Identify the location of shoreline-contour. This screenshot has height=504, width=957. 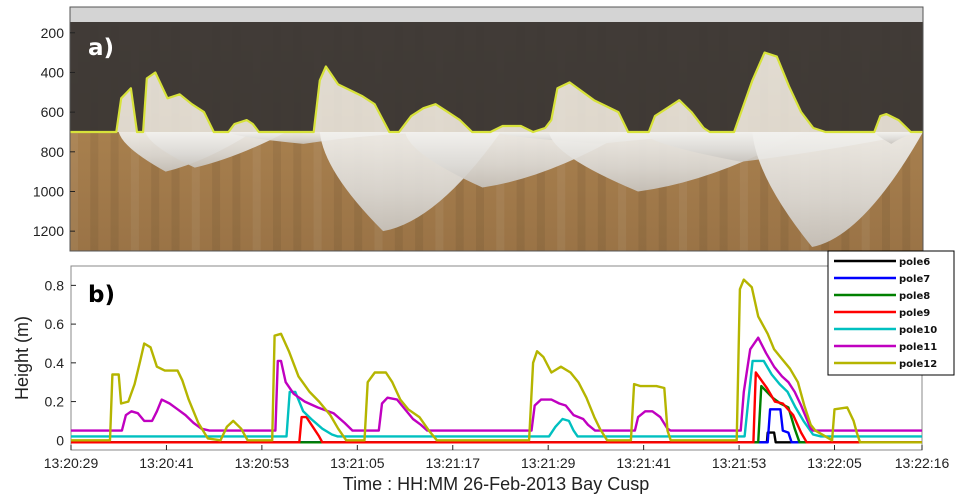
(496, 92).